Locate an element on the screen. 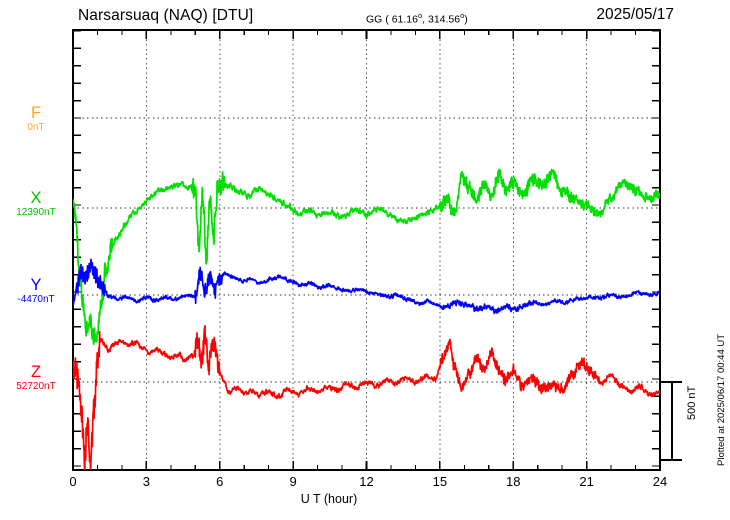  component-baseline-F: 0nT is located at coordinates (36, 127).